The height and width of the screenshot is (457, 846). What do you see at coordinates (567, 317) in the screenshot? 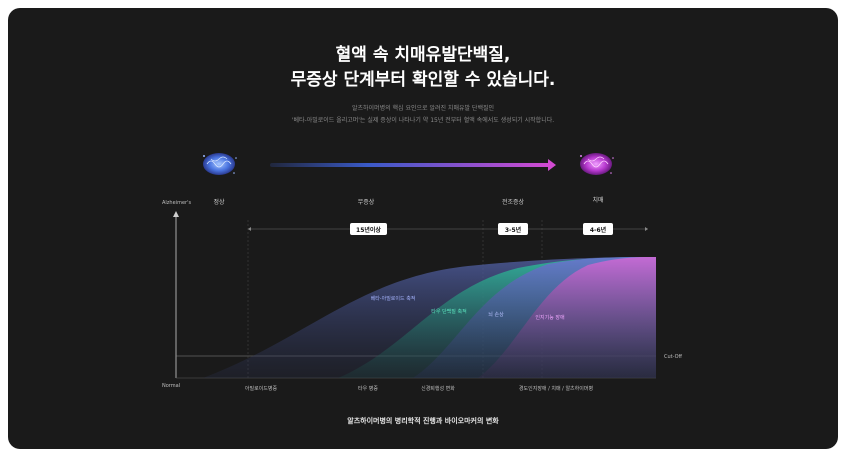
I see `curve-cognitive` at bounding box center [567, 317].